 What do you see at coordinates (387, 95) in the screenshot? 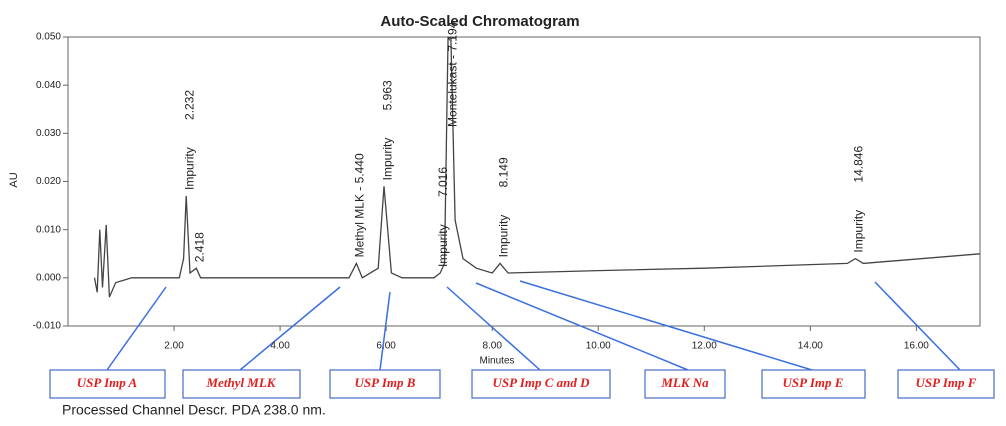
I see `peak-time: 5.963` at bounding box center [387, 95].